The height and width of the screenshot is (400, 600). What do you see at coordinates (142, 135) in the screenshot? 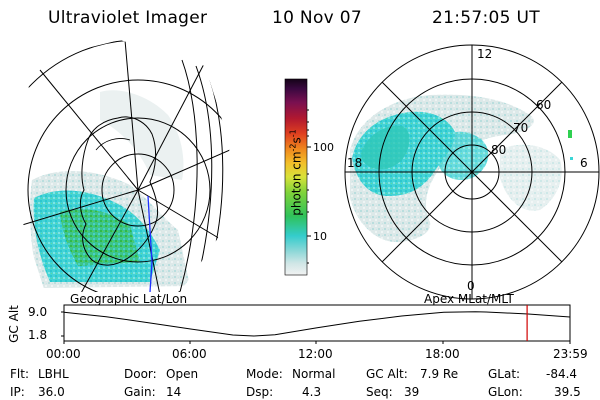
I see `aurora-dayside` at bounding box center [142, 135].